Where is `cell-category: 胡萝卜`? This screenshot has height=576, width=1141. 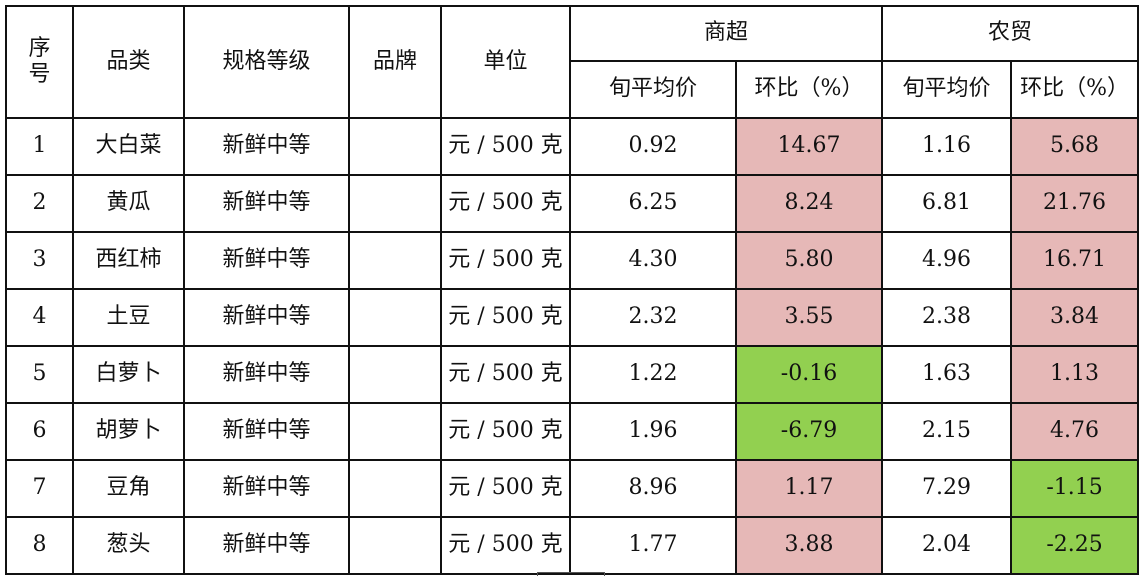
cell-category: 胡萝卜 is located at coordinates (128, 431).